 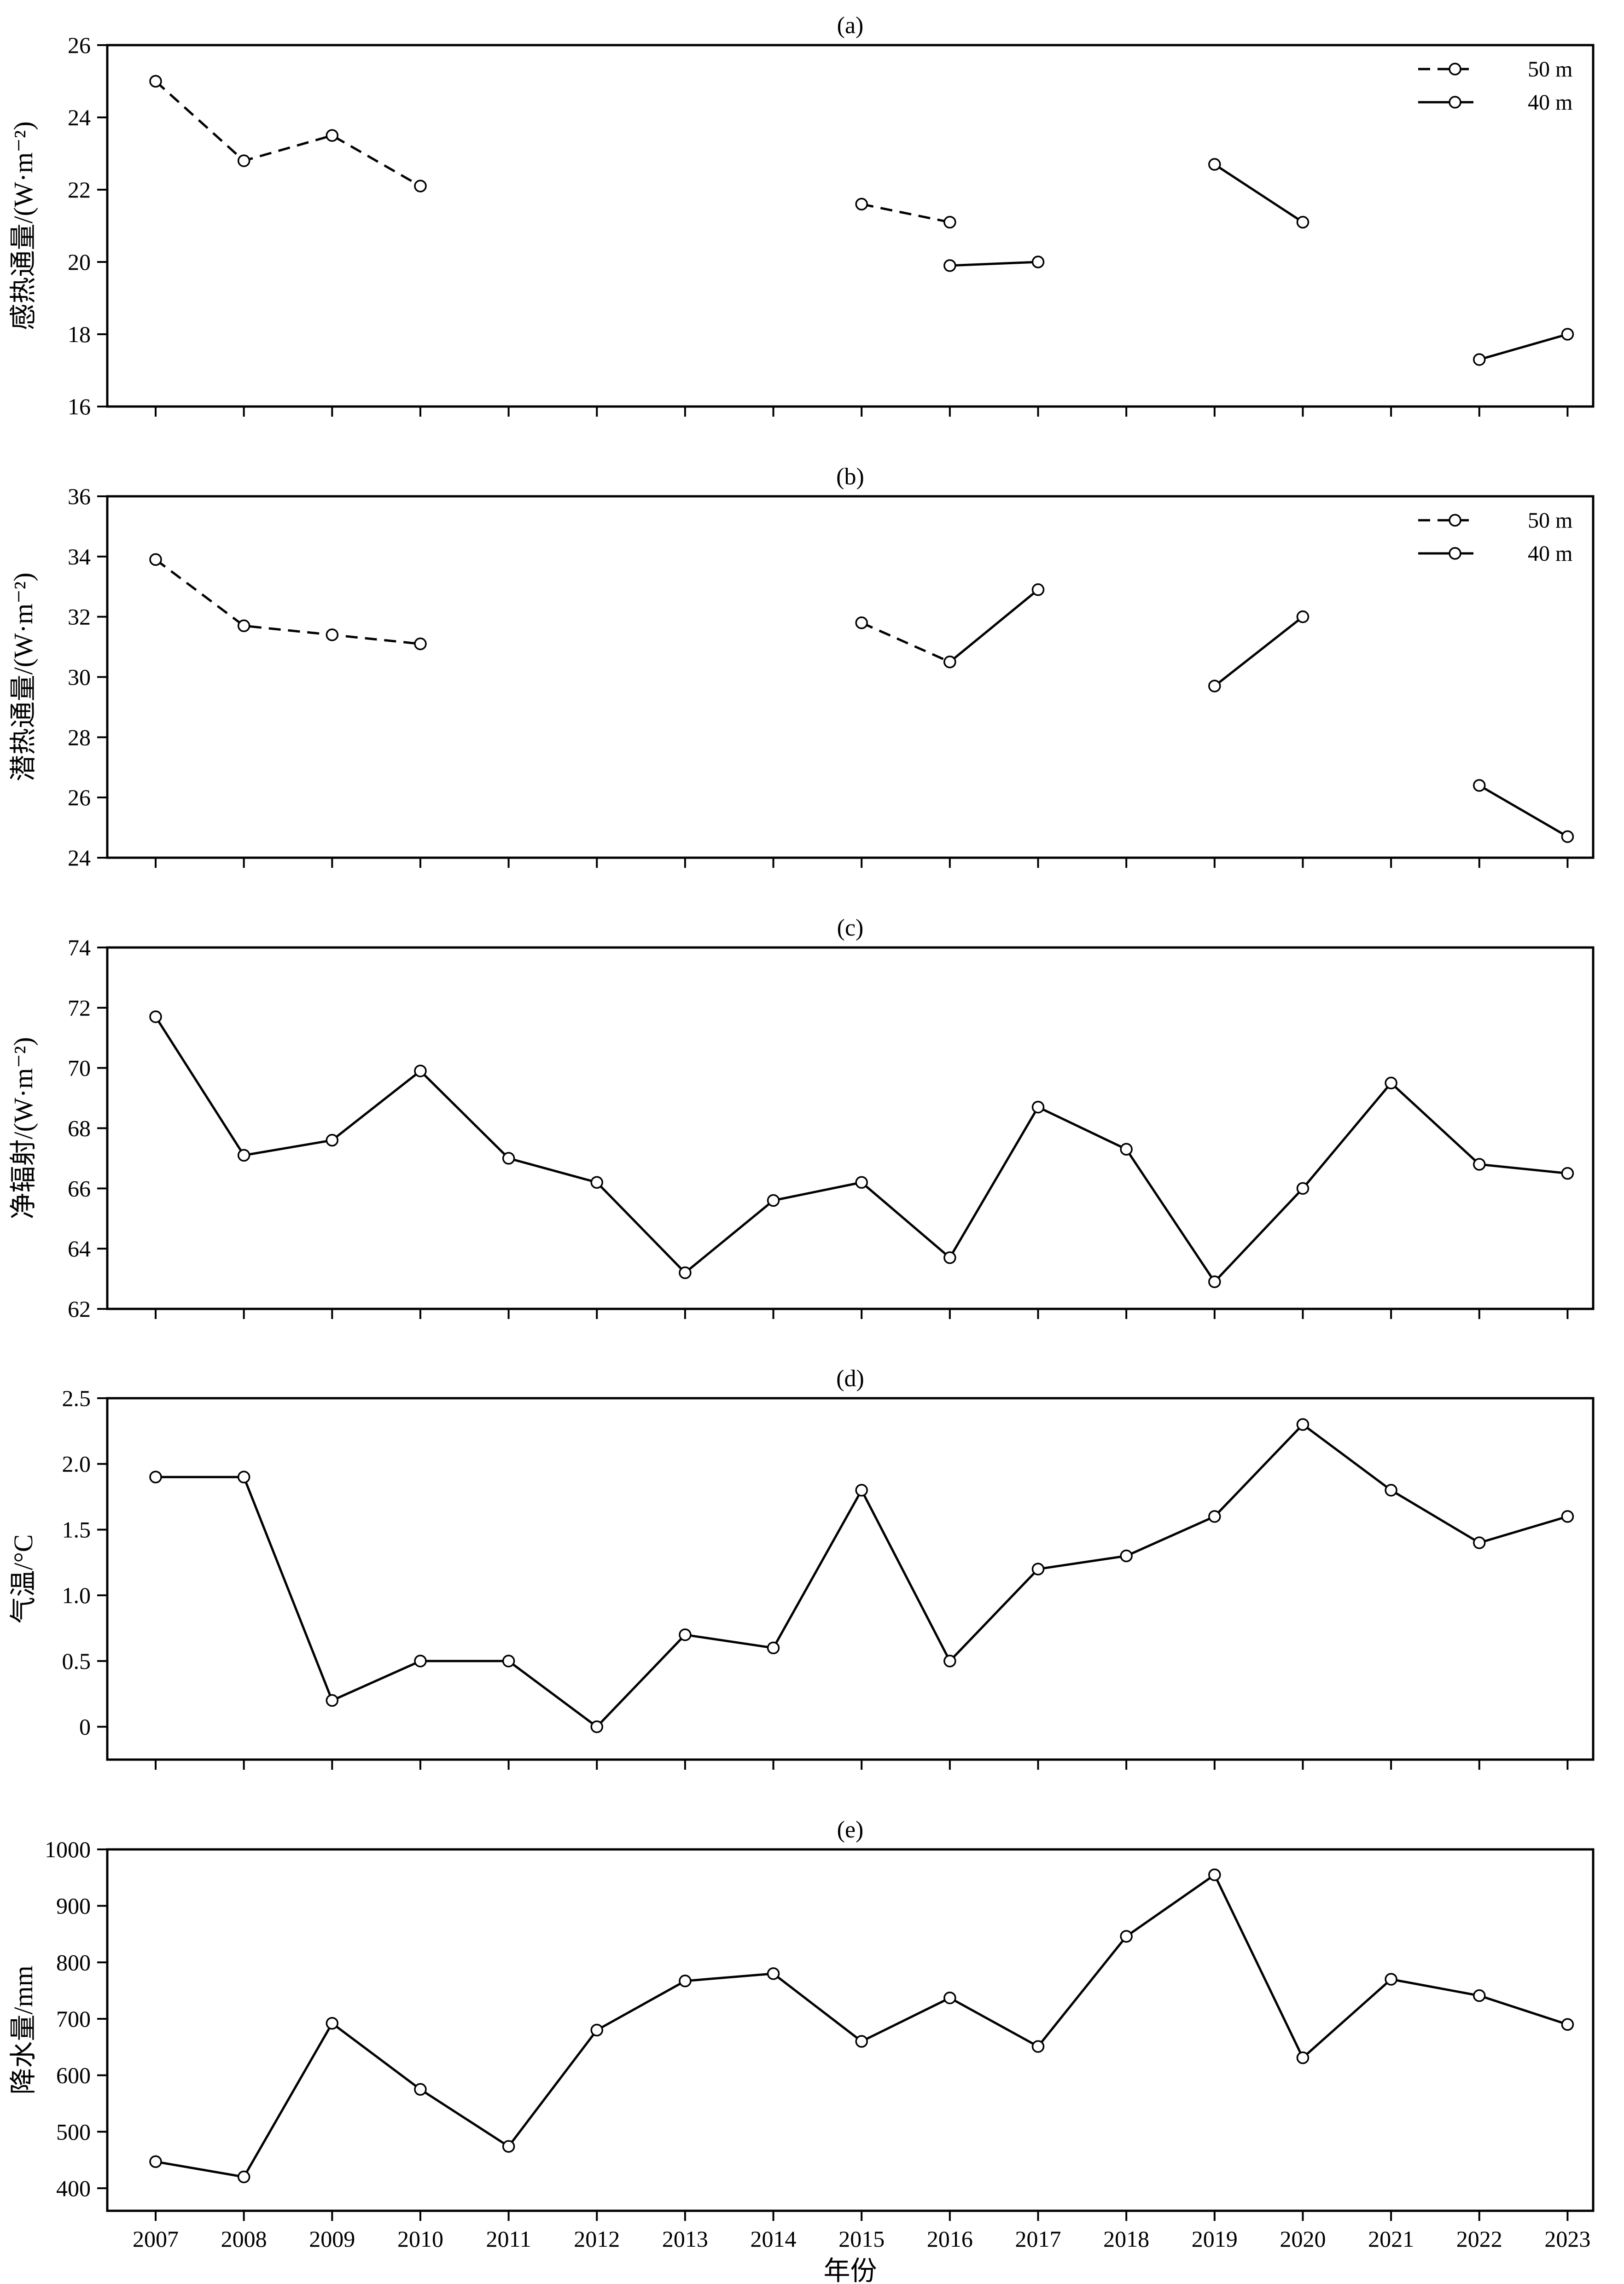 What do you see at coordinates (68, 1849) in the screenshot?
I see `y-tick-label: 1000` at bounding box center [68, 1849].